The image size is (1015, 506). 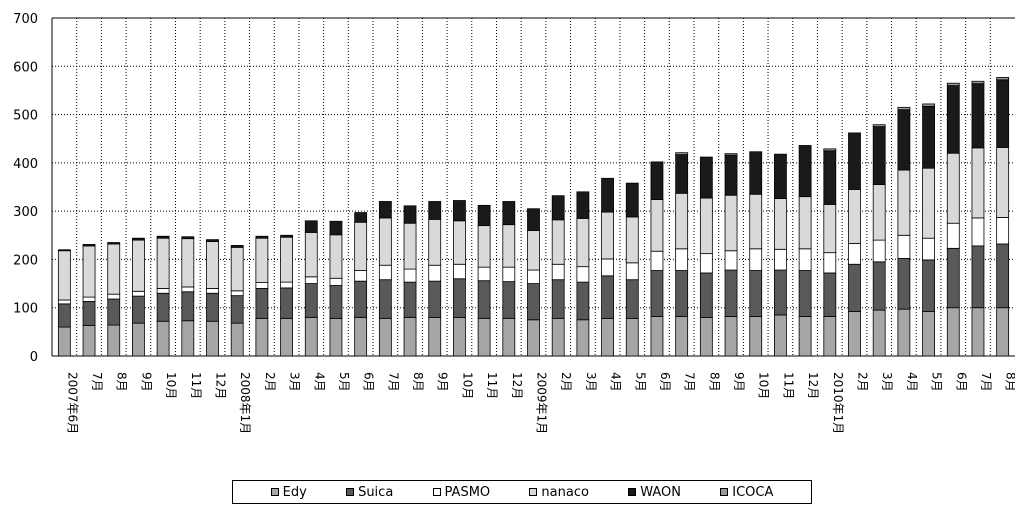 I want to click on y-tick-label: 400, so click(x=25, y=164).